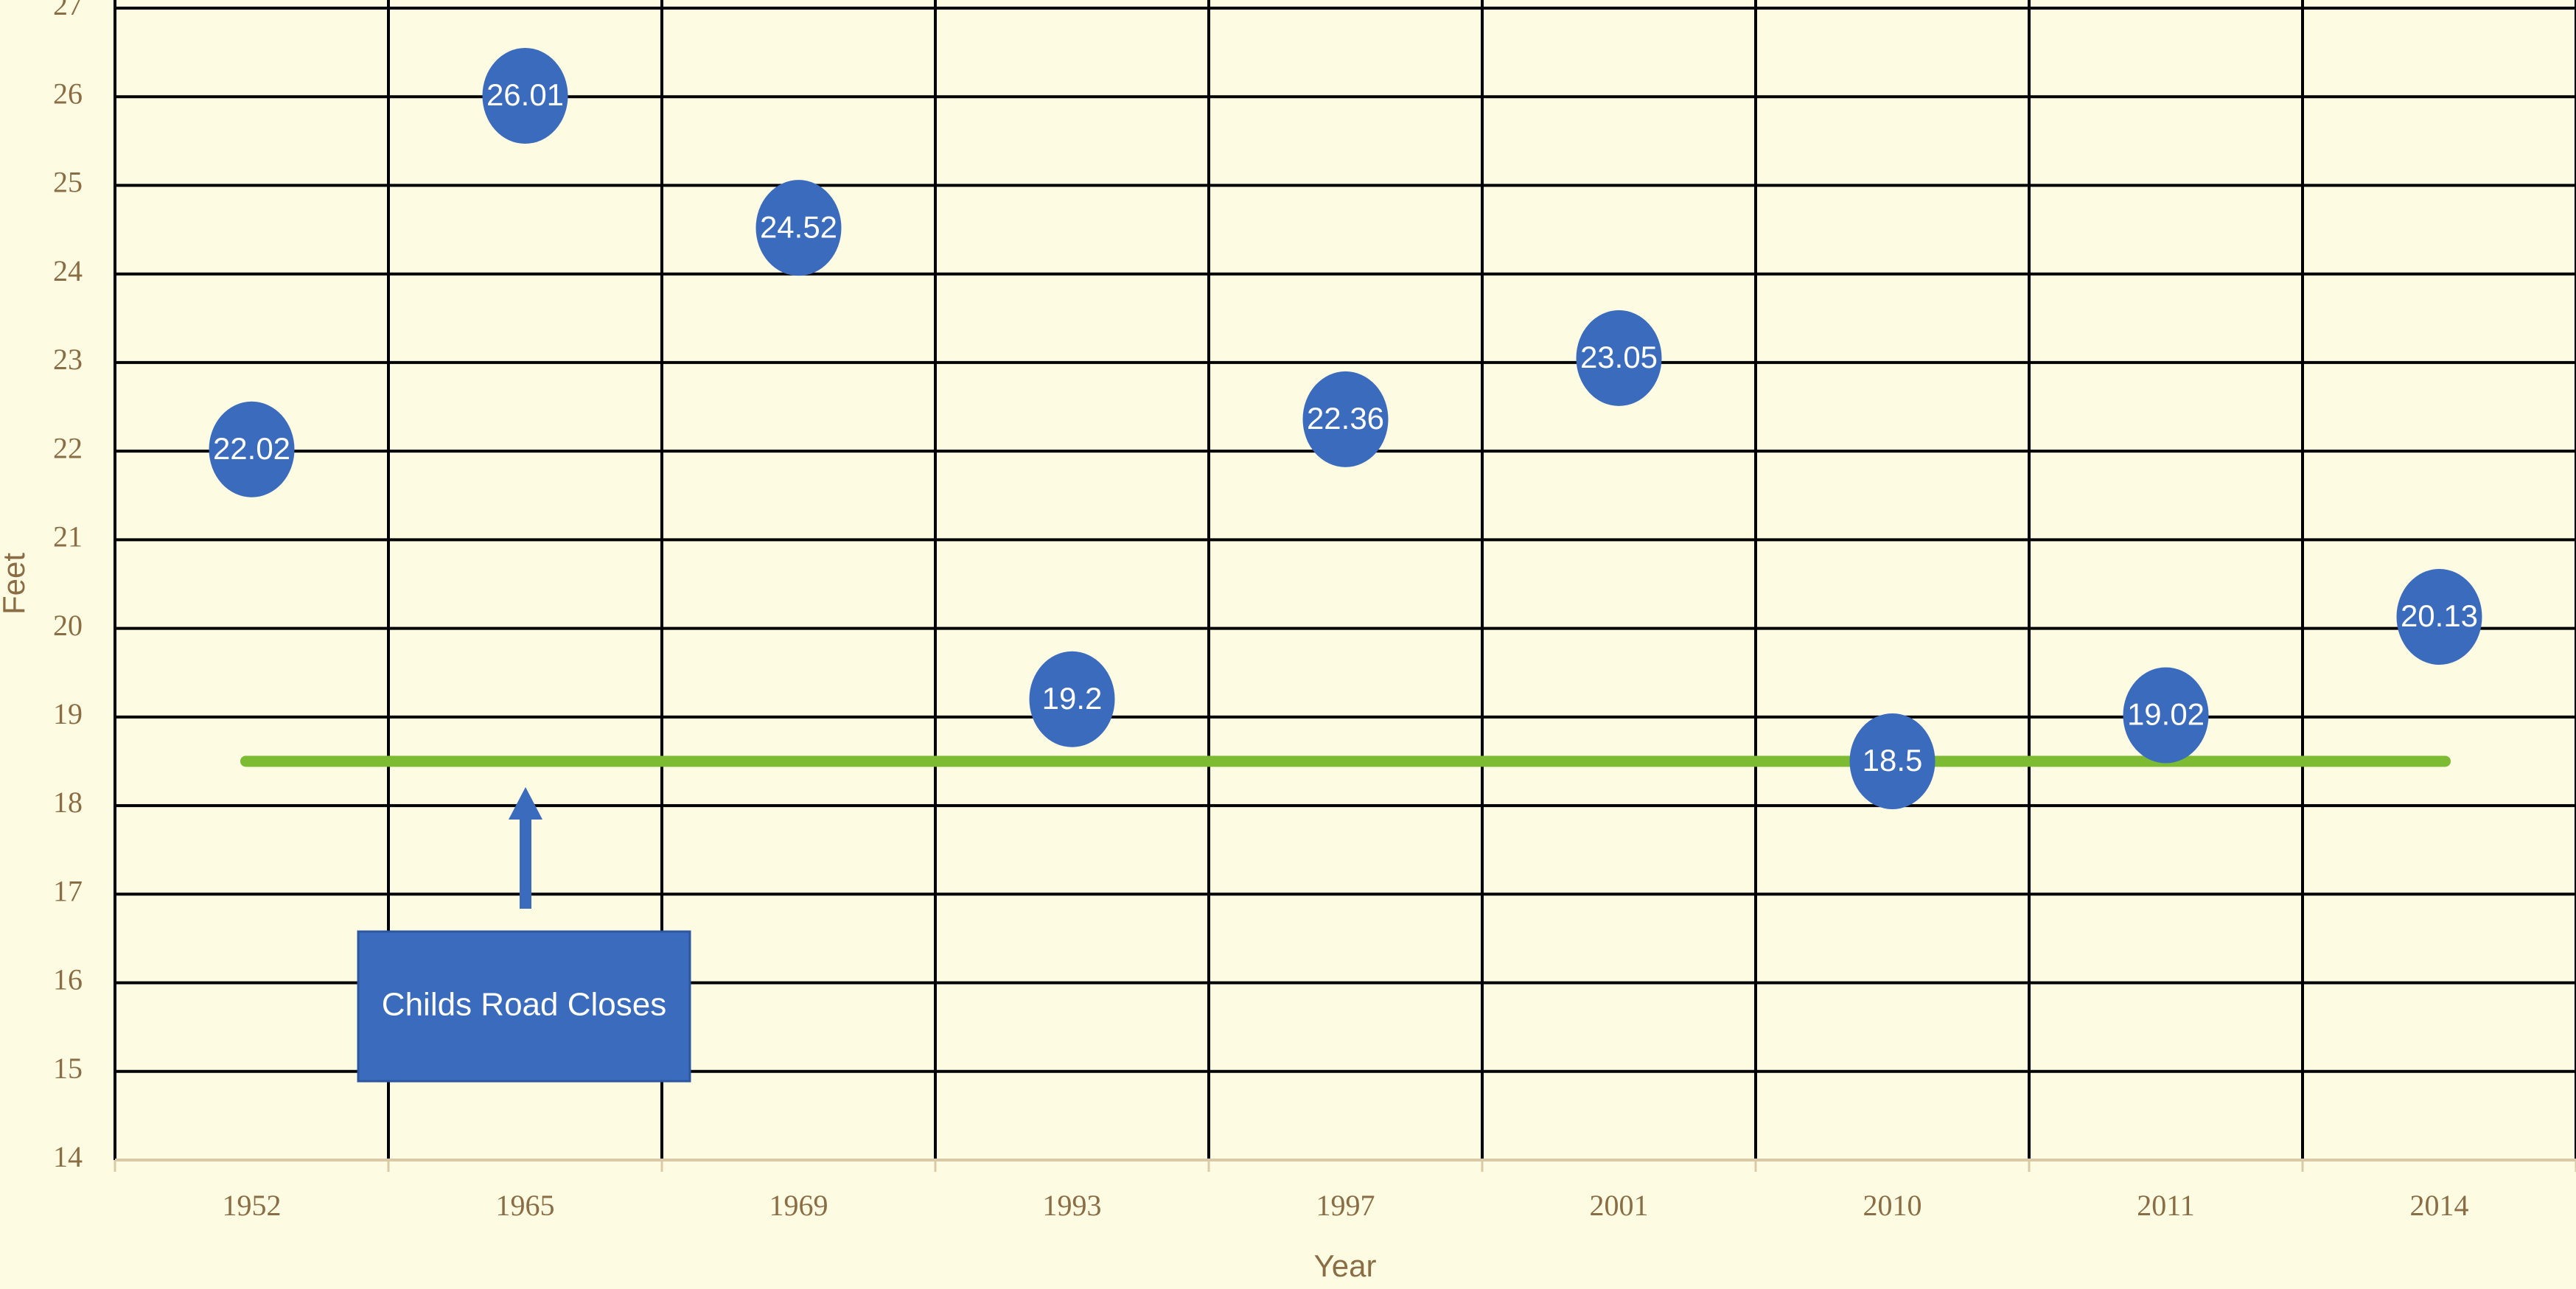  What do you see at coordinates (68, 802) in the screenshot?
I see `y-tick-label: 18` at bounding box center [68, 802].